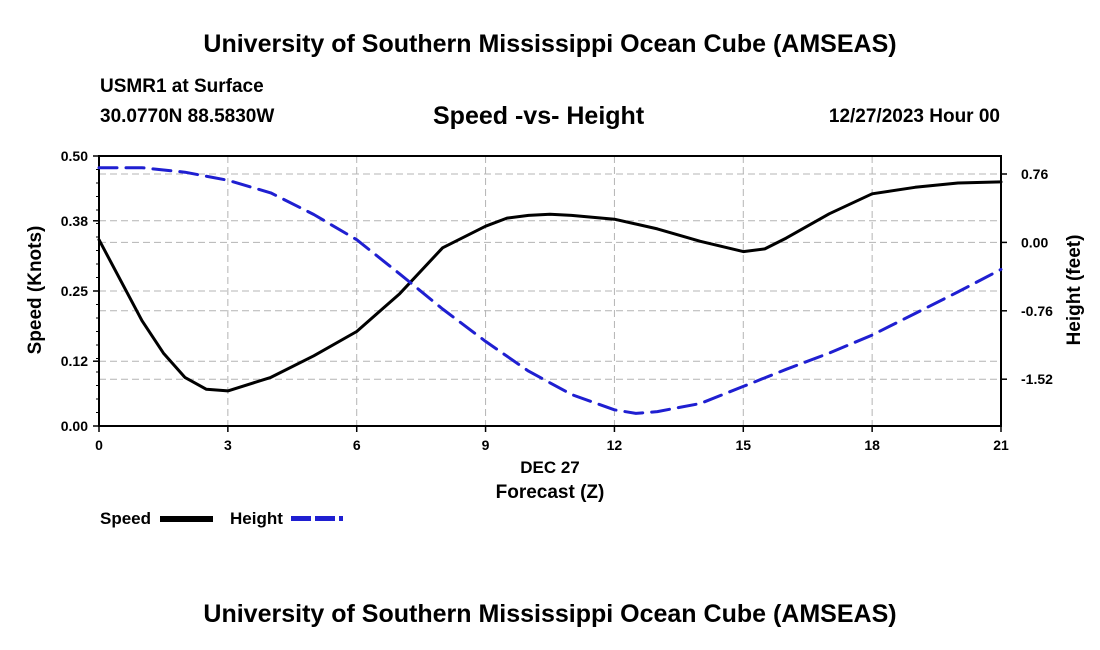 The image size is (1100, 650). I want to click on legend-height-label: Height, so click(256, 518).